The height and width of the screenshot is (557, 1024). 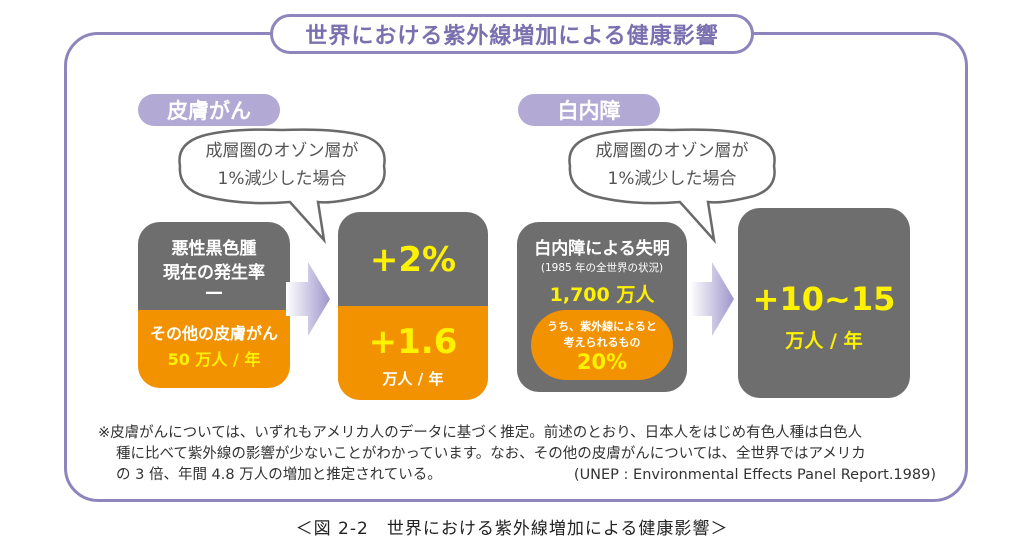 What do you see at coordinates (214, 292) in the screenshot?
I see `melanoma-dash: —` at bounding box center [214, 292].